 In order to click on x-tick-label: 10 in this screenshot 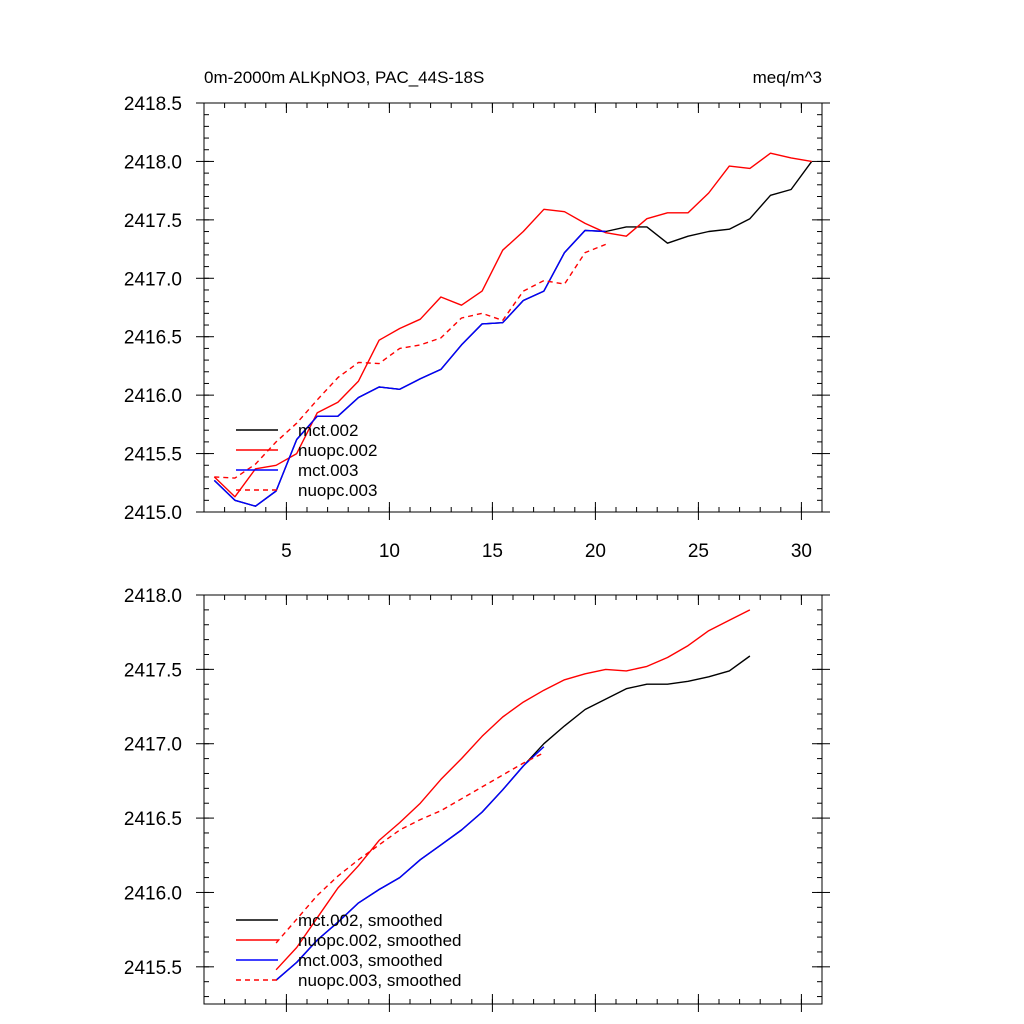, I will do `click(389, 551)`.